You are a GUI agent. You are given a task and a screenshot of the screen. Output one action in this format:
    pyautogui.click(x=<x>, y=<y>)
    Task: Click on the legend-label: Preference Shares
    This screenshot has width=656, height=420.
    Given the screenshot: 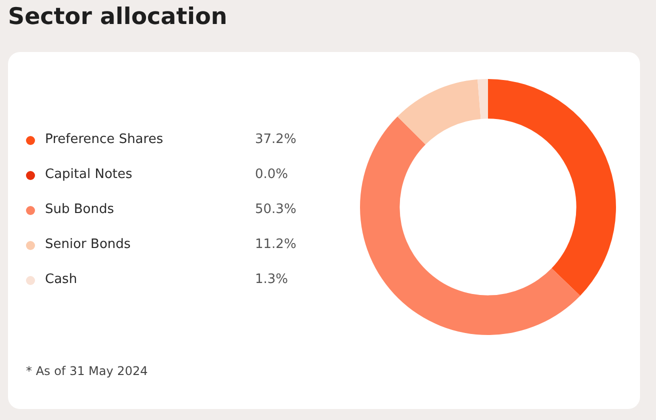 What is the action you would take?
    pyautogui.click(x=104, y=139)
    